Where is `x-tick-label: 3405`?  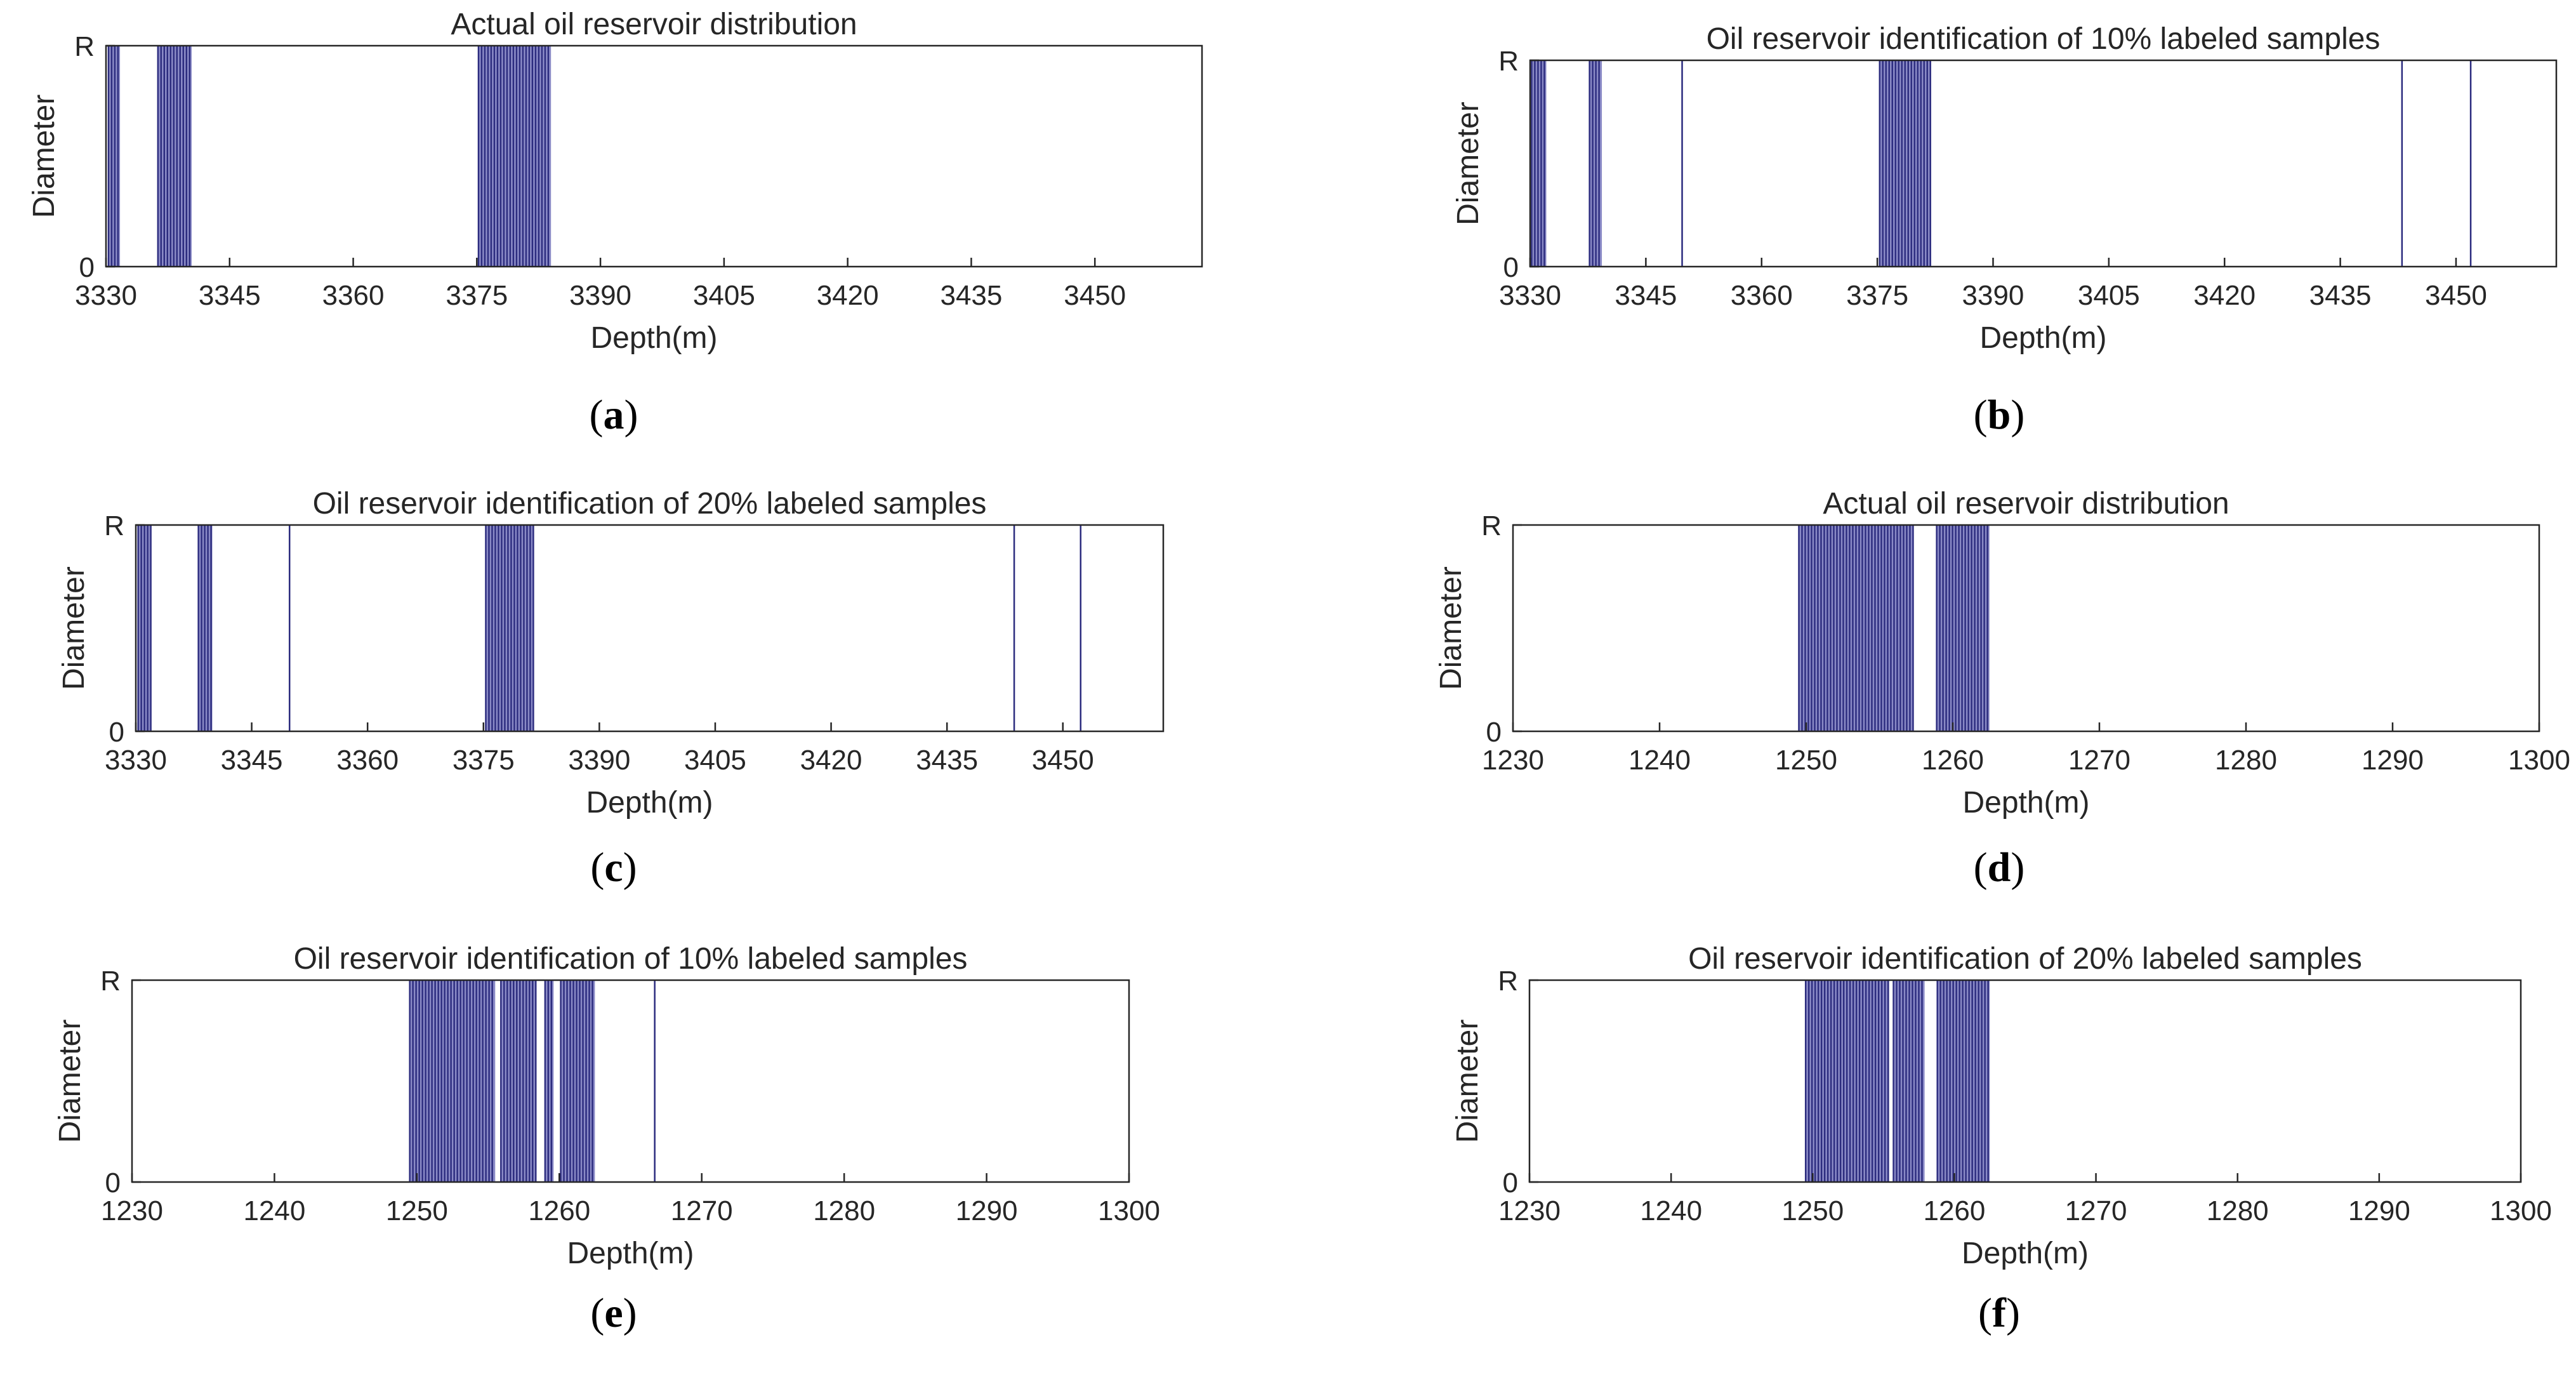
x-tick-label: 3405 is located at coordinates (2109, 295).